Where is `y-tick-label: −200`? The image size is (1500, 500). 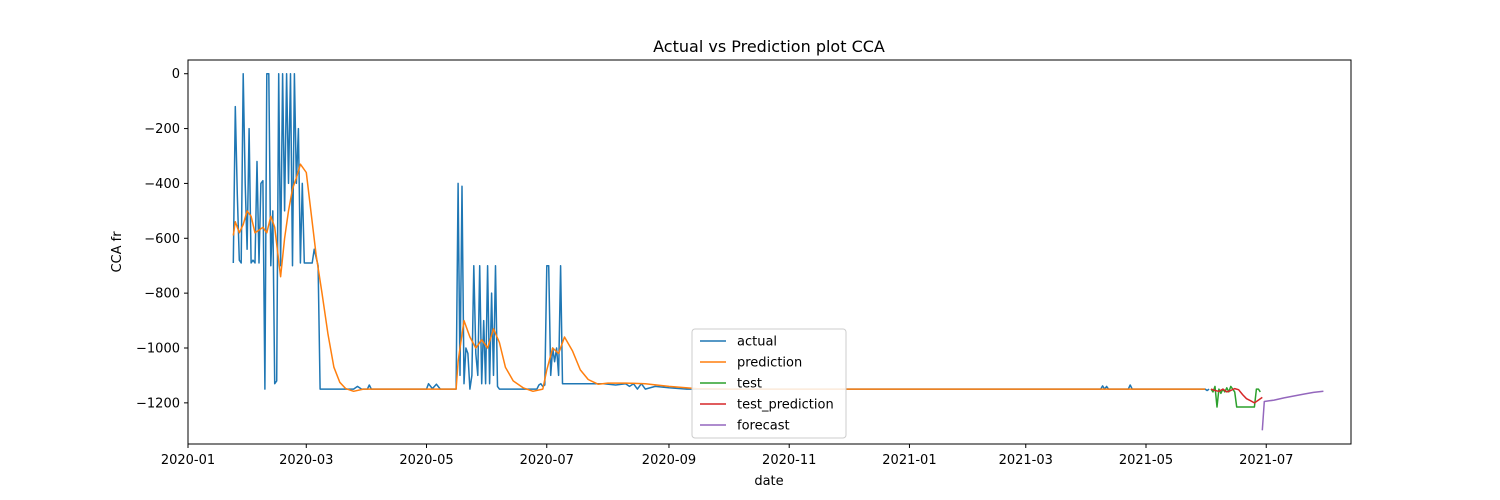 y-tick-label: −200 is located at coordinates (162, 129).